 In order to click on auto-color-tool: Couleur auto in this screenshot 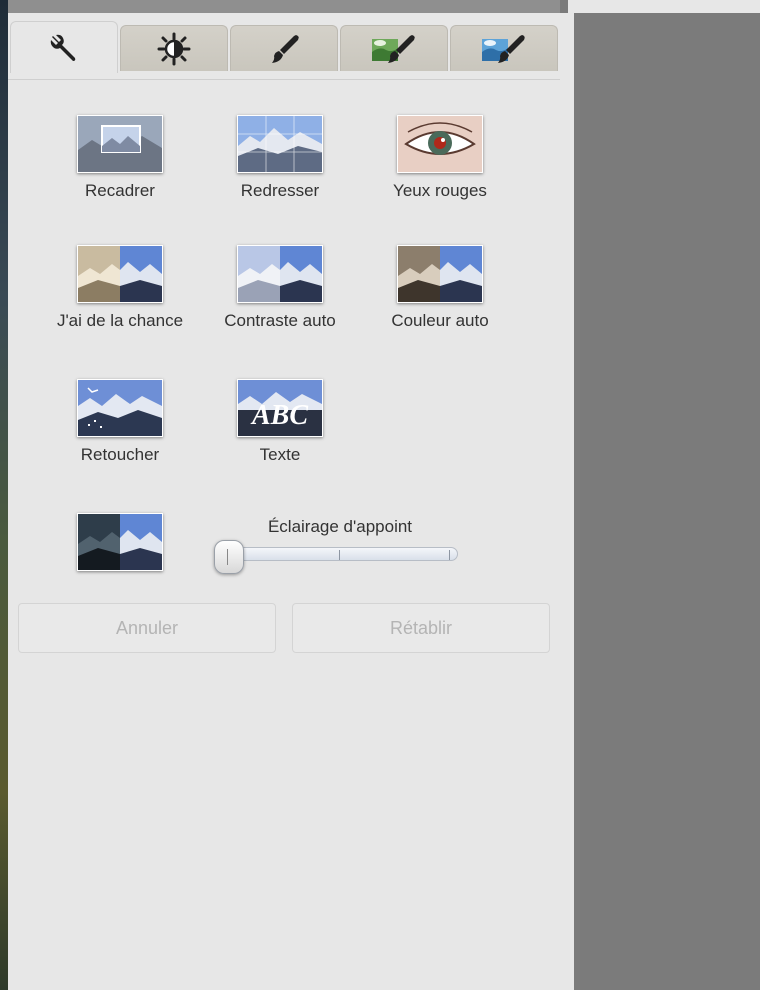, I will do `click(440, 288)`.